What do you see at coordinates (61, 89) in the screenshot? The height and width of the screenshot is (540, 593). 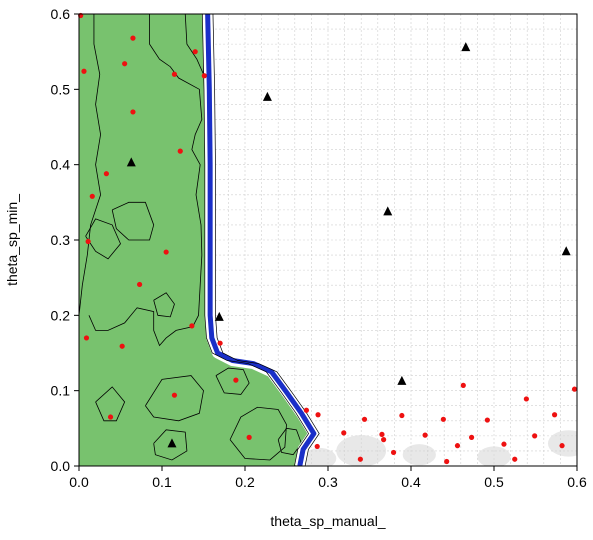 I see `y-tick-label: 0.5` at bounding box center [61, 89].